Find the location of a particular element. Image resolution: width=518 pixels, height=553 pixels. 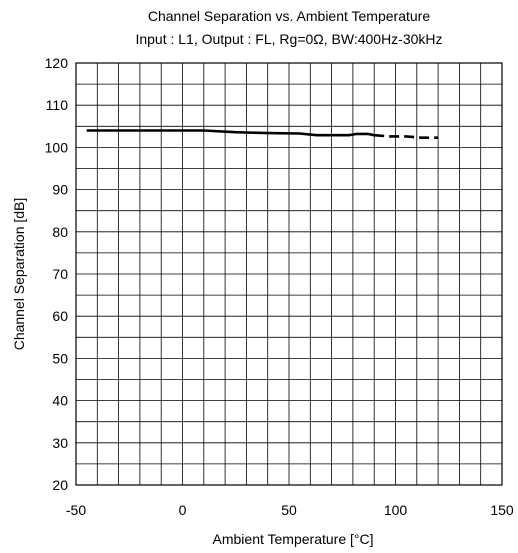

y-tick-label: 90 is located at coordinates (60, 190).